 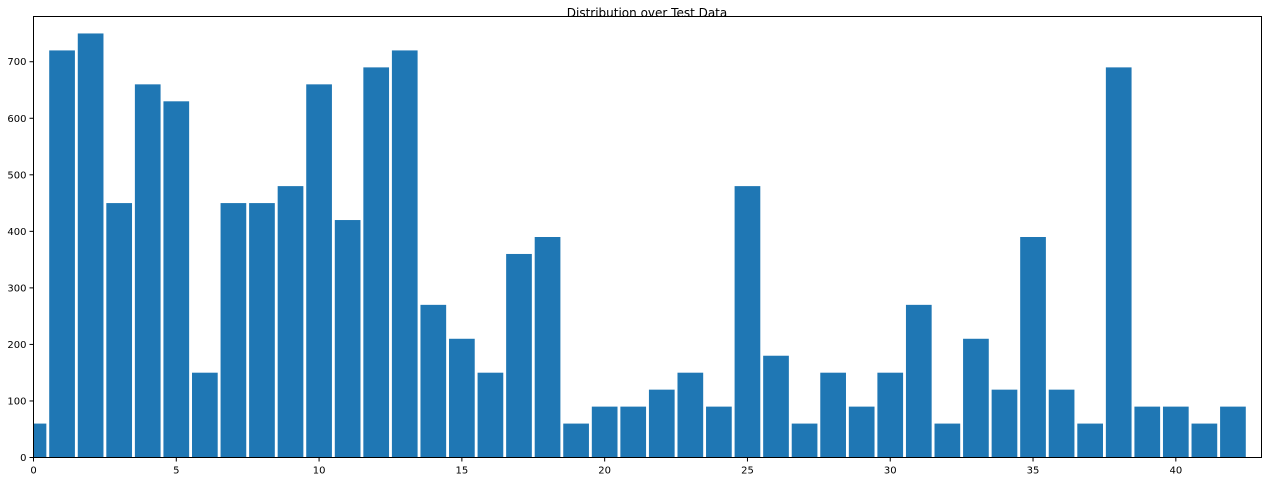 I want to click on x-tick-label: 15, so click(x=462, y=471).